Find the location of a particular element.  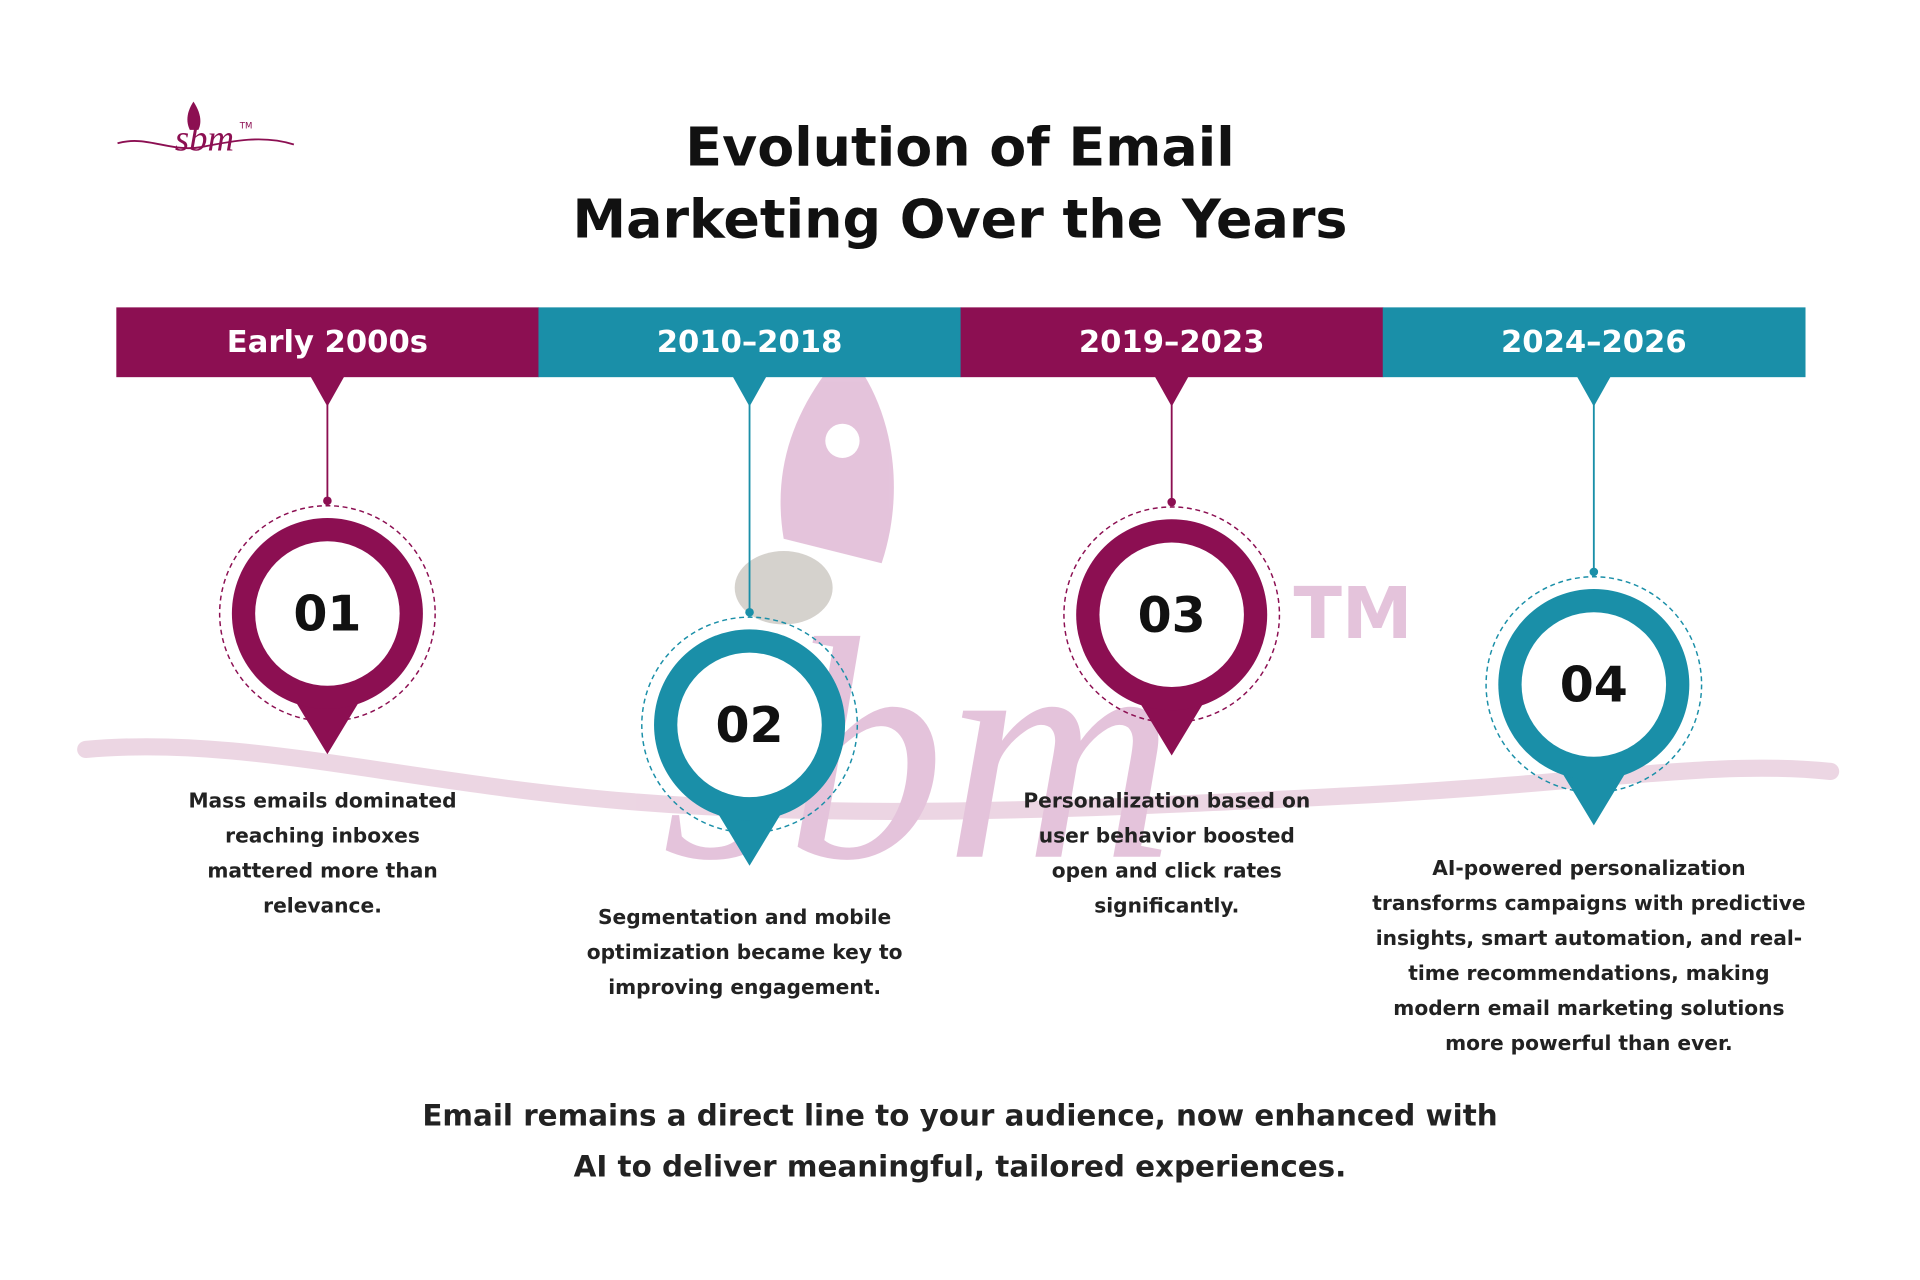

step-description: open and click rates is located at coordinates (1167, 871).